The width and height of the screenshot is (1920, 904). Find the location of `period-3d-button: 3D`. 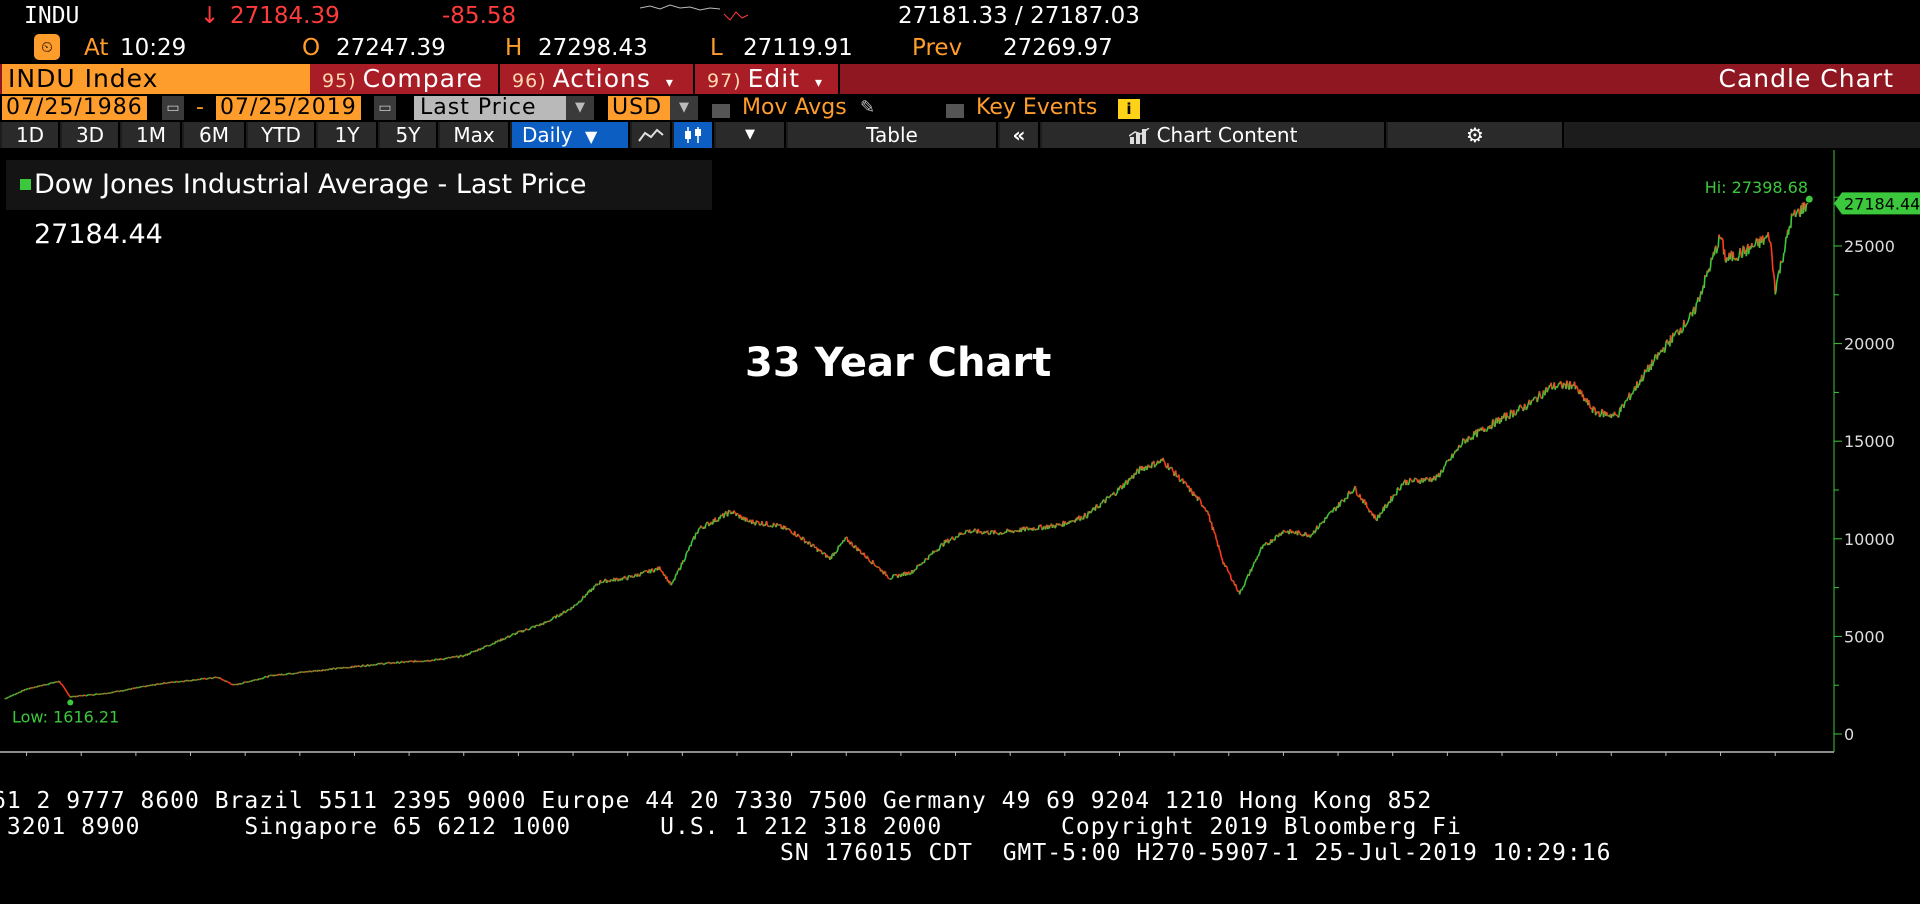

period-3d-button: 3D is located at coordinates (91, 135).